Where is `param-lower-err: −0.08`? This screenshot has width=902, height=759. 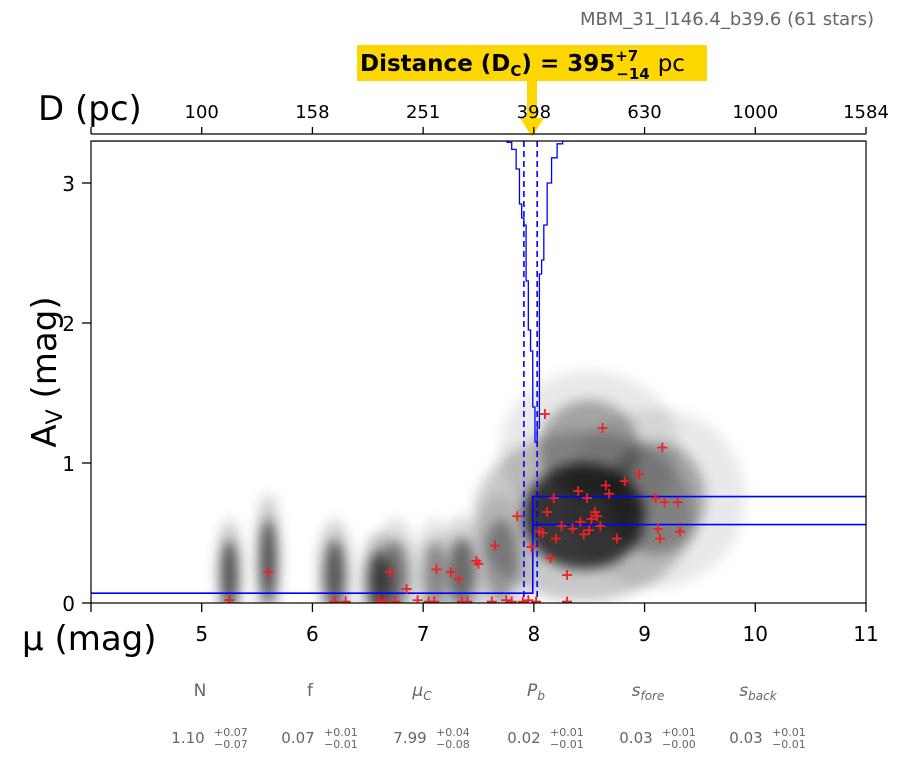
param-lower-err: −0.08 is located at coordinates (453, 744).